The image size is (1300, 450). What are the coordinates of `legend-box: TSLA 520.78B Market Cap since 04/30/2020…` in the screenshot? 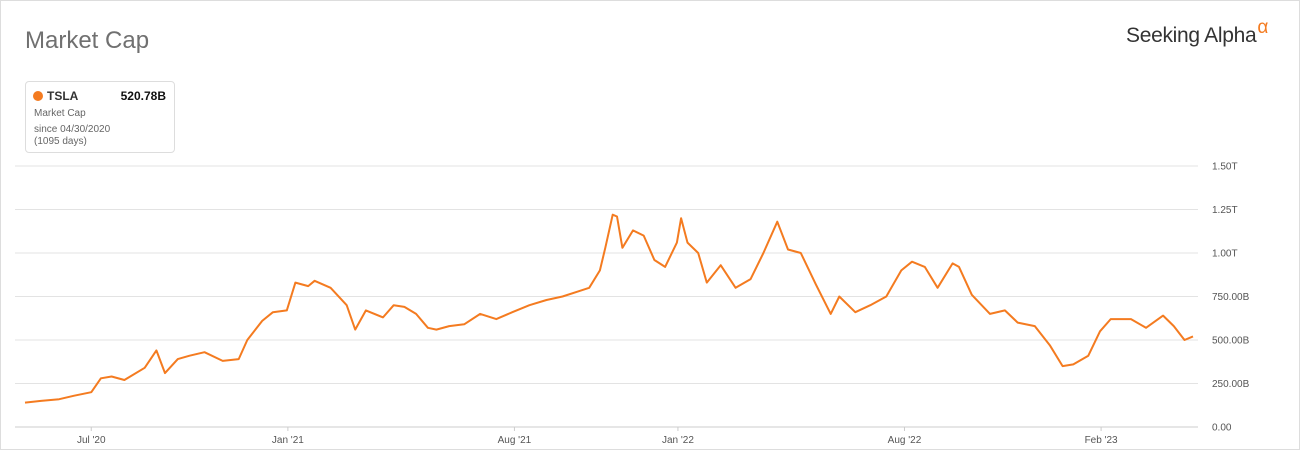 It's located at (100, 117).